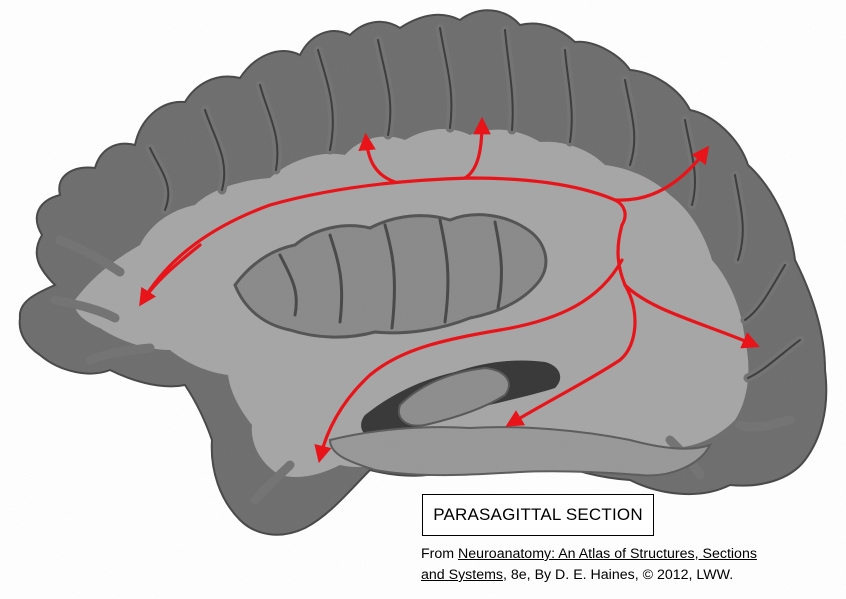 The height and width of the screenshot is (599, 846). Describe the element at coordinates (170, 275) in the screenshot. I see `arrow-frontal` at that location.